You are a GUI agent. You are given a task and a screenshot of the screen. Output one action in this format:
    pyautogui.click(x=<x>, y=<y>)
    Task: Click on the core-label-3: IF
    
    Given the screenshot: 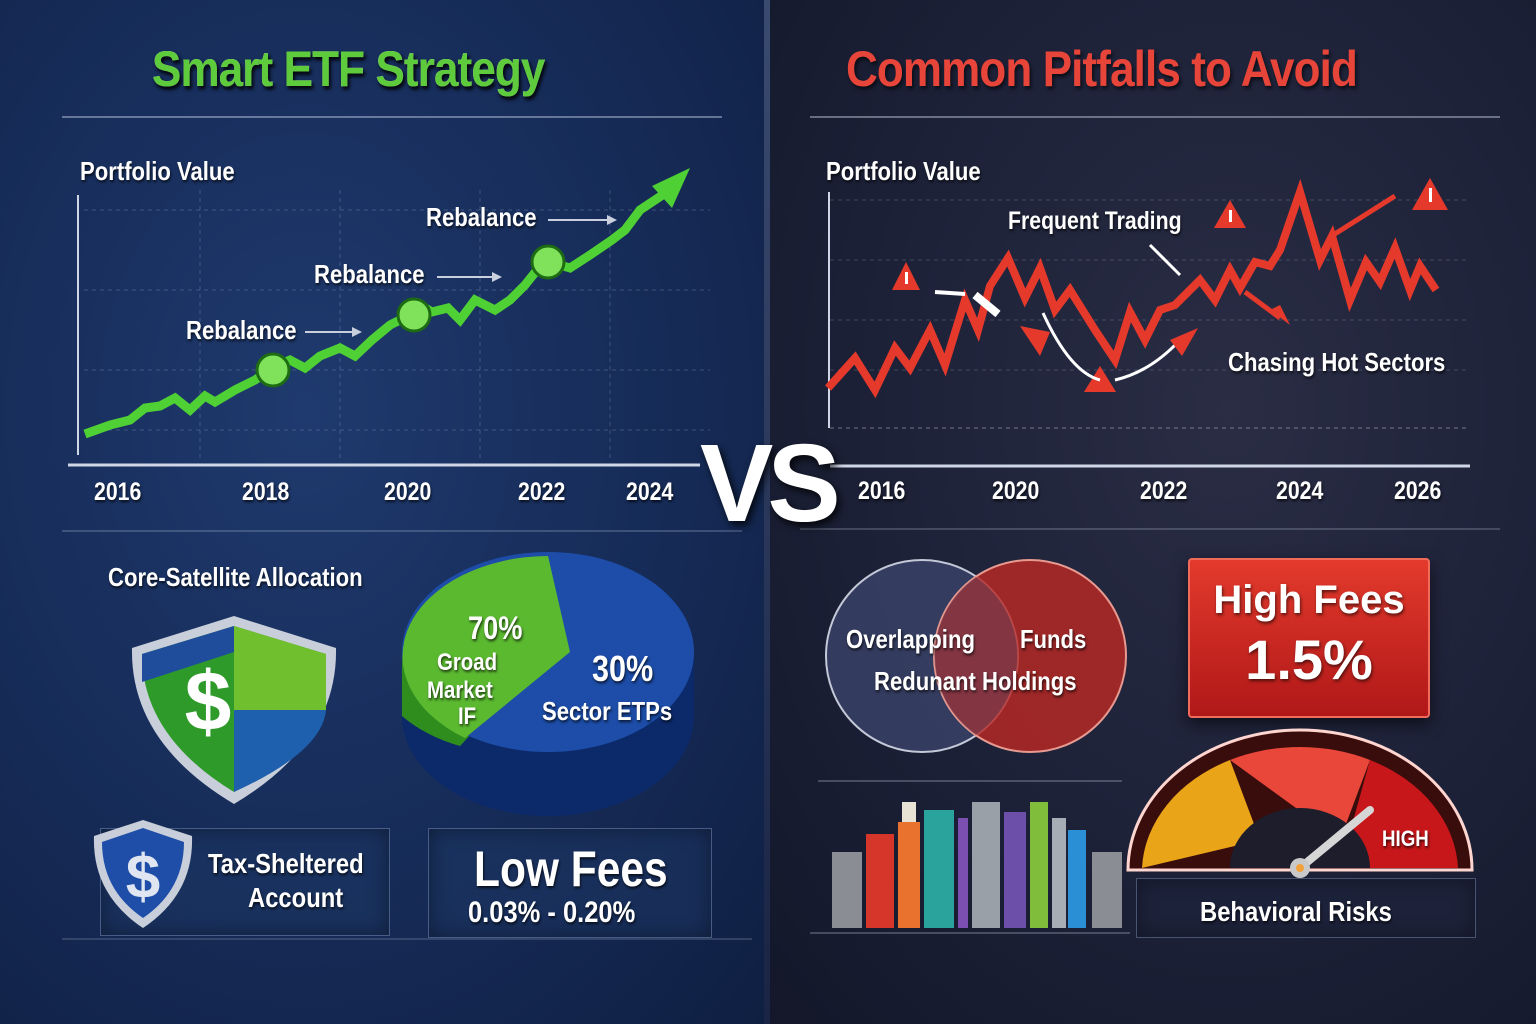 What is the action you would take?
    pyautogui.click(x=467, y=716)
    